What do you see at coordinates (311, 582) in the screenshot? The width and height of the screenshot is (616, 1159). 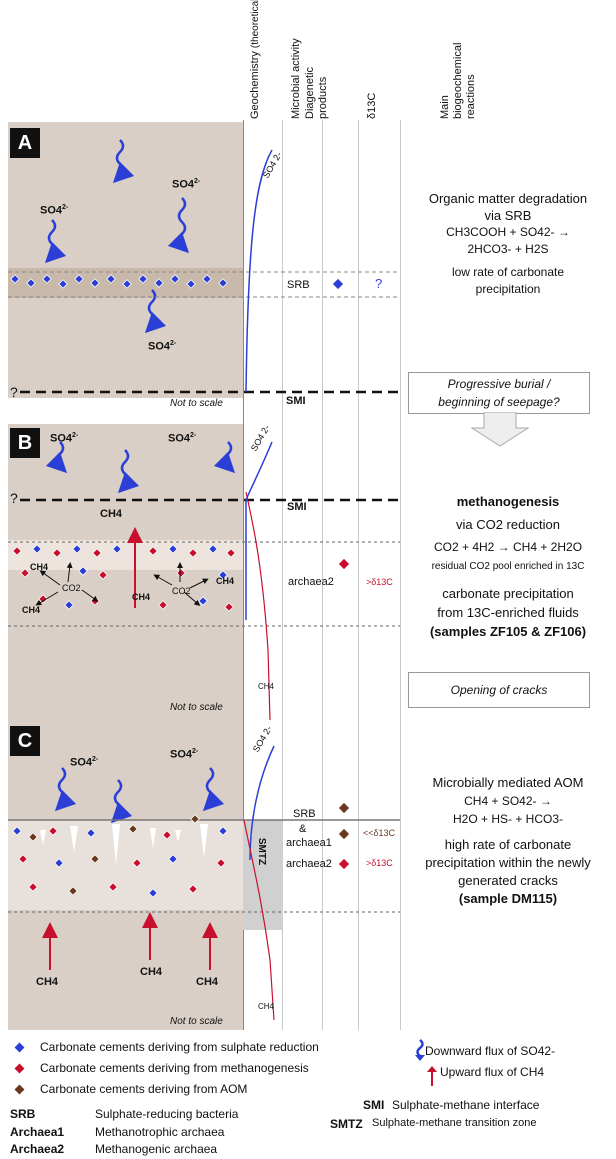 I see `panel-b-archaea: archaea2` at bounding box center [311, 582].